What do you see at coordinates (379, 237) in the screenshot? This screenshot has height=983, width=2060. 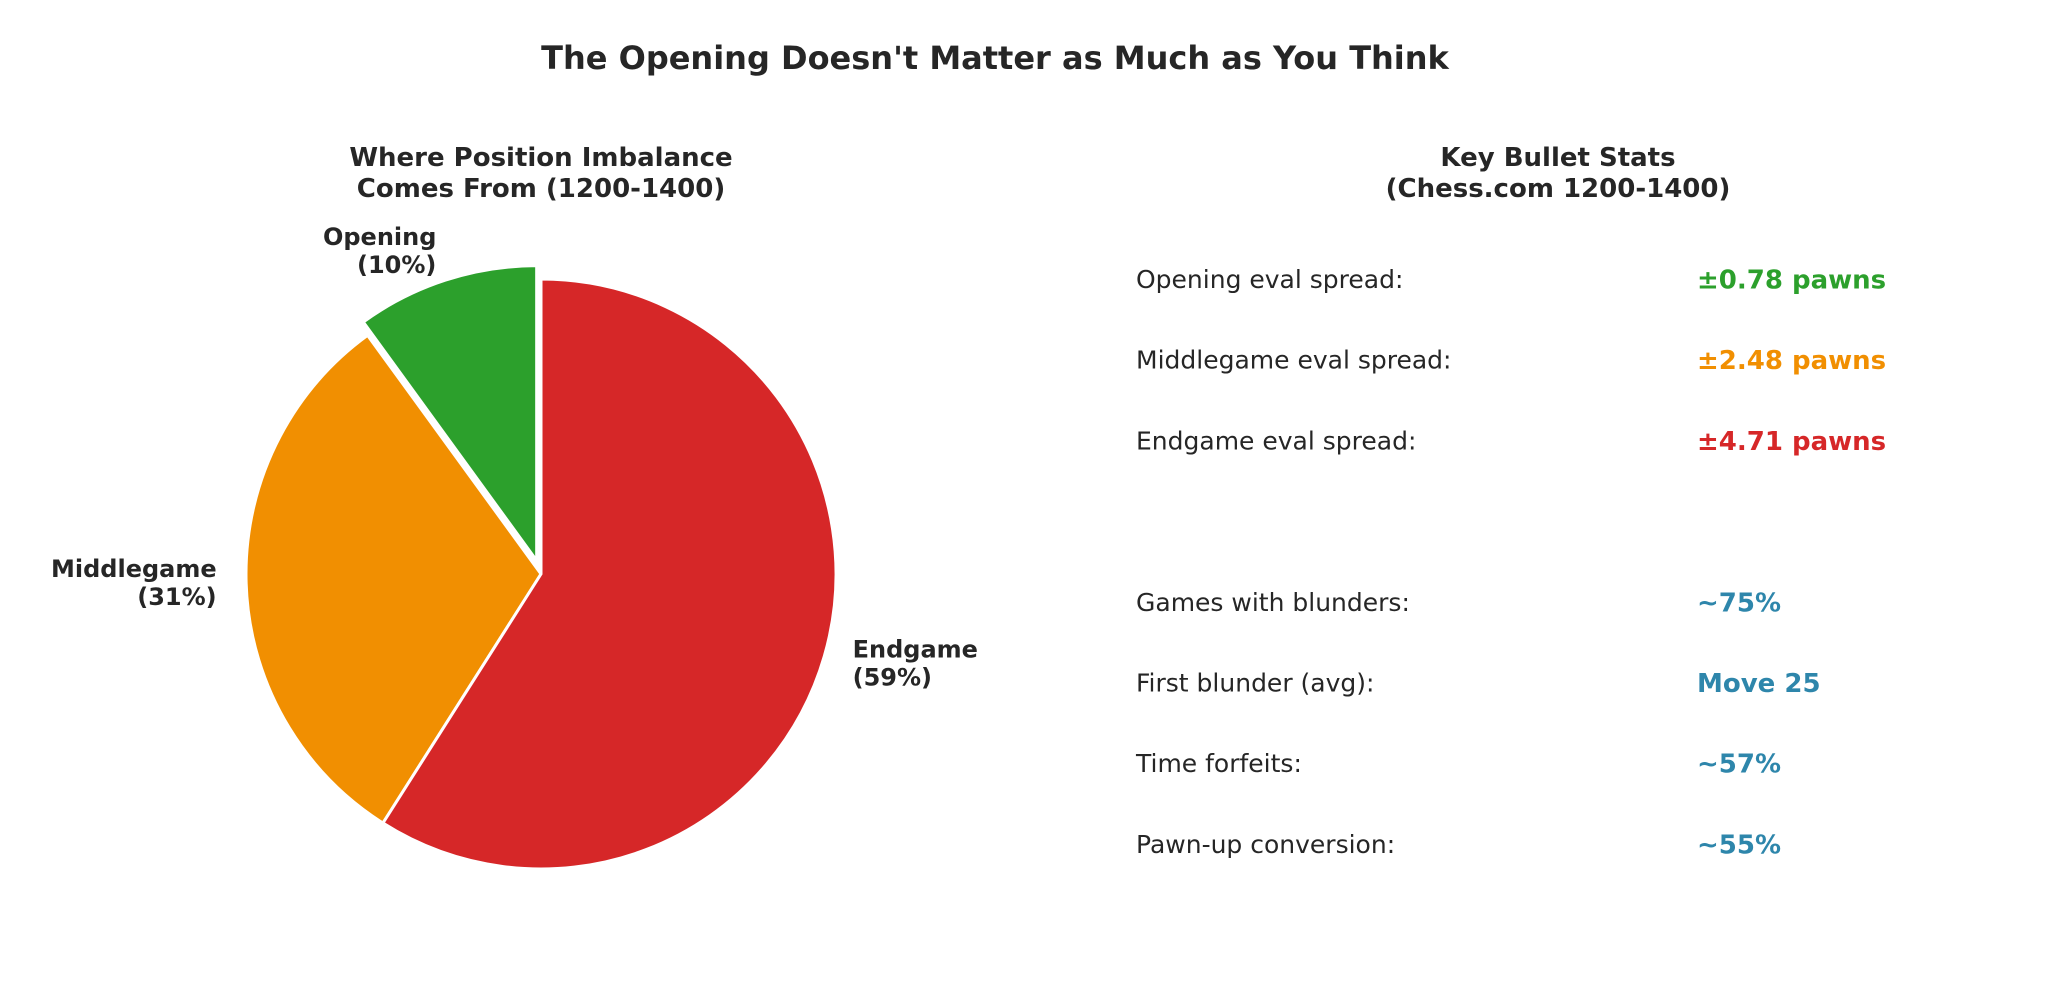 I see `slice-label: Opening` at bounding box center [379, 237].